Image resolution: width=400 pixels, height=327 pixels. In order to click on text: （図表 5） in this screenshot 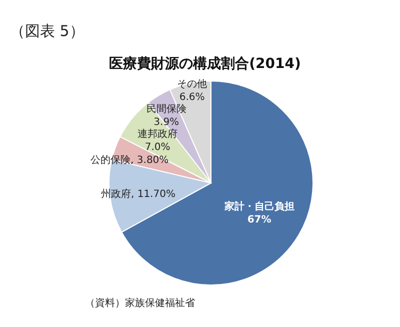, I will do `click(47, 31)`.